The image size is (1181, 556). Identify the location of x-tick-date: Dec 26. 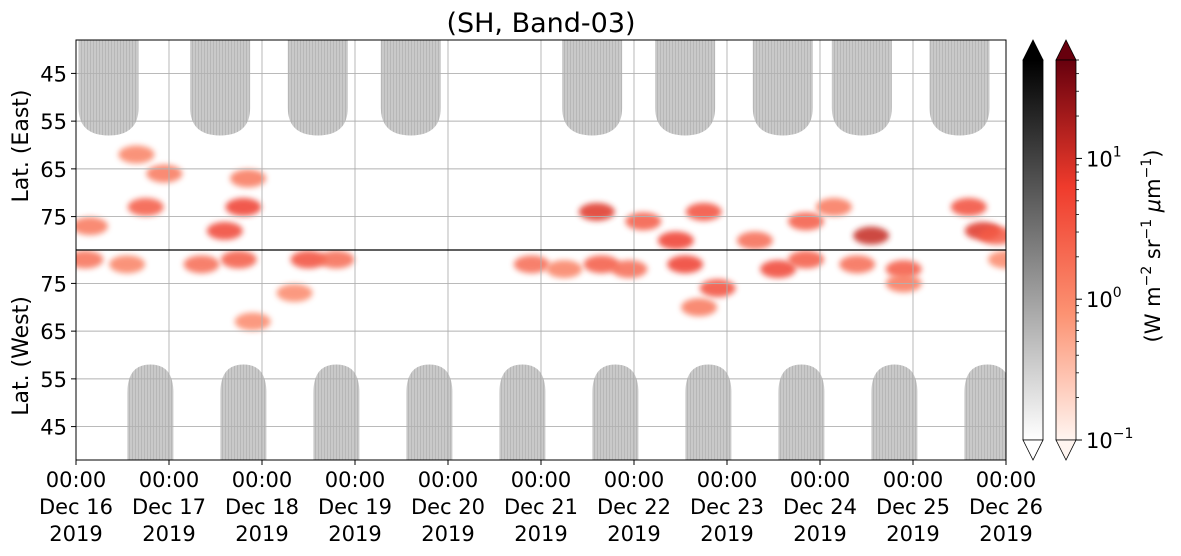
(1006, 507).